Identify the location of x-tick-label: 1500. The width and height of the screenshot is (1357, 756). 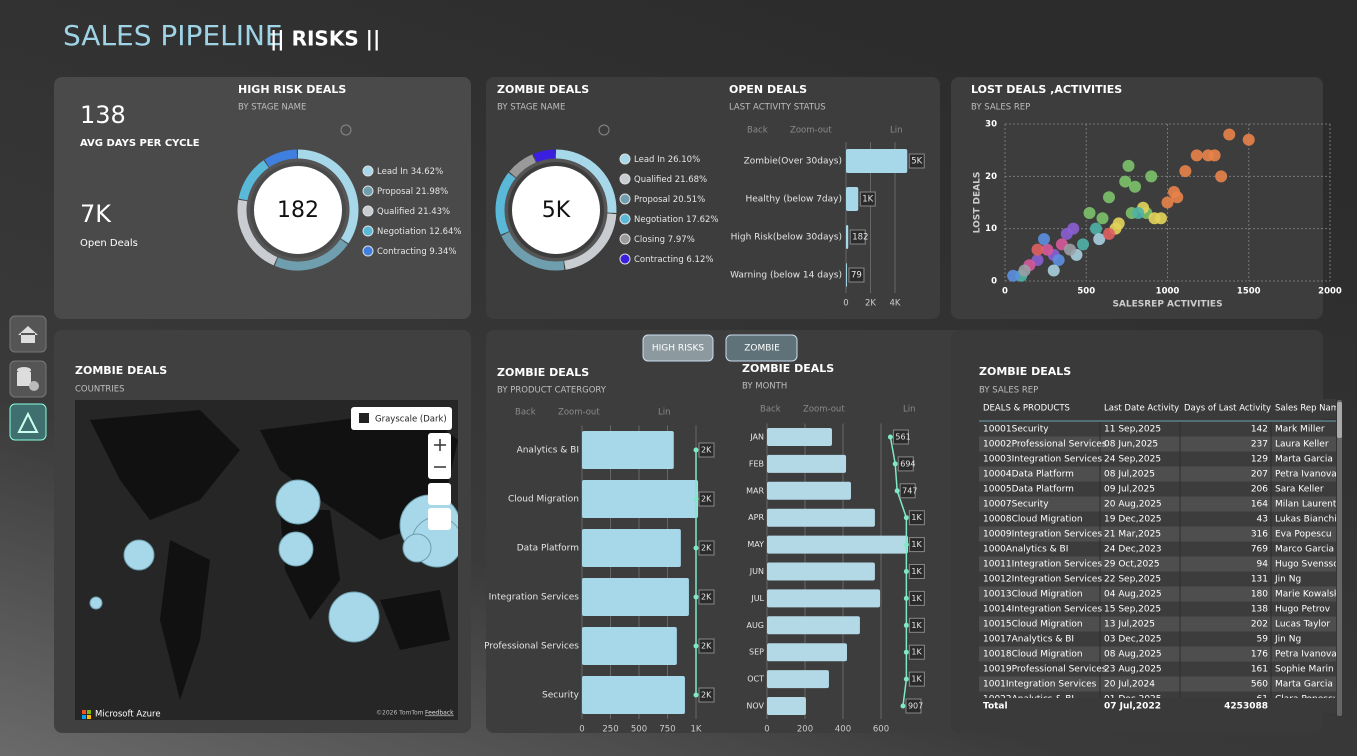
(1249, 292).